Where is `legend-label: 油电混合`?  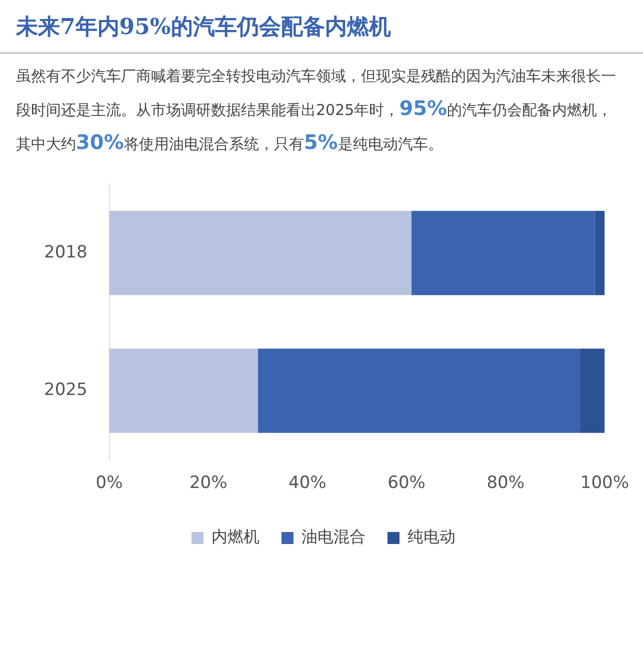 legend-label: 油电混合 is located at coordinates (334, 536).